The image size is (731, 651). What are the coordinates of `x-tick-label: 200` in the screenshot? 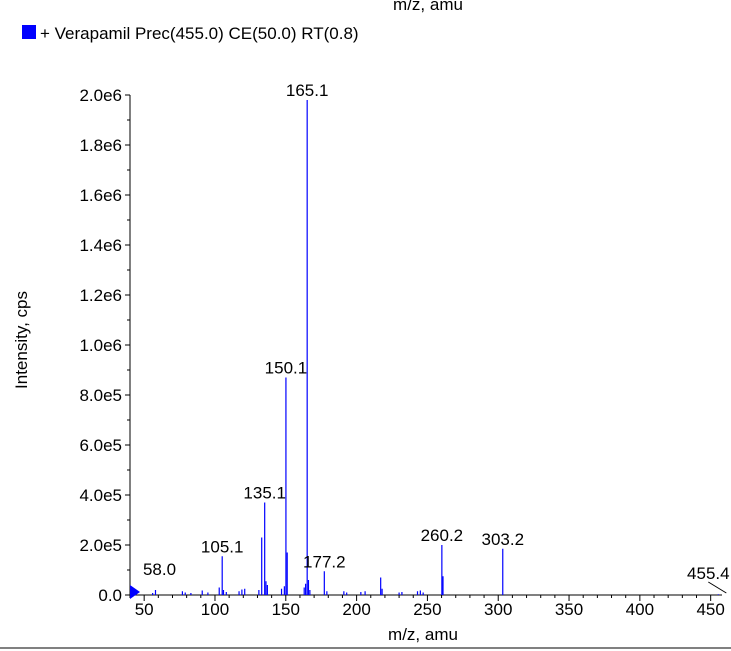 It's located at (356, 609).